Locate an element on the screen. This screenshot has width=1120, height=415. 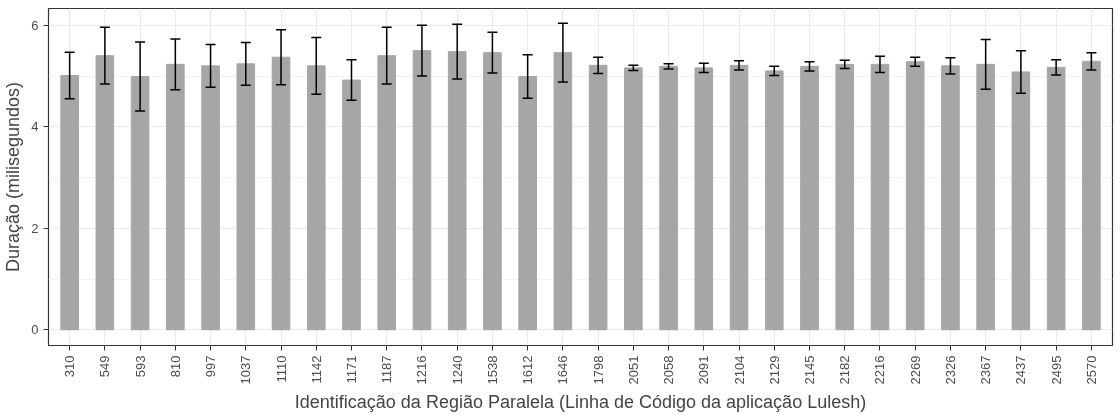
y-tick-label: 4 is located at coordinates (35, 127).